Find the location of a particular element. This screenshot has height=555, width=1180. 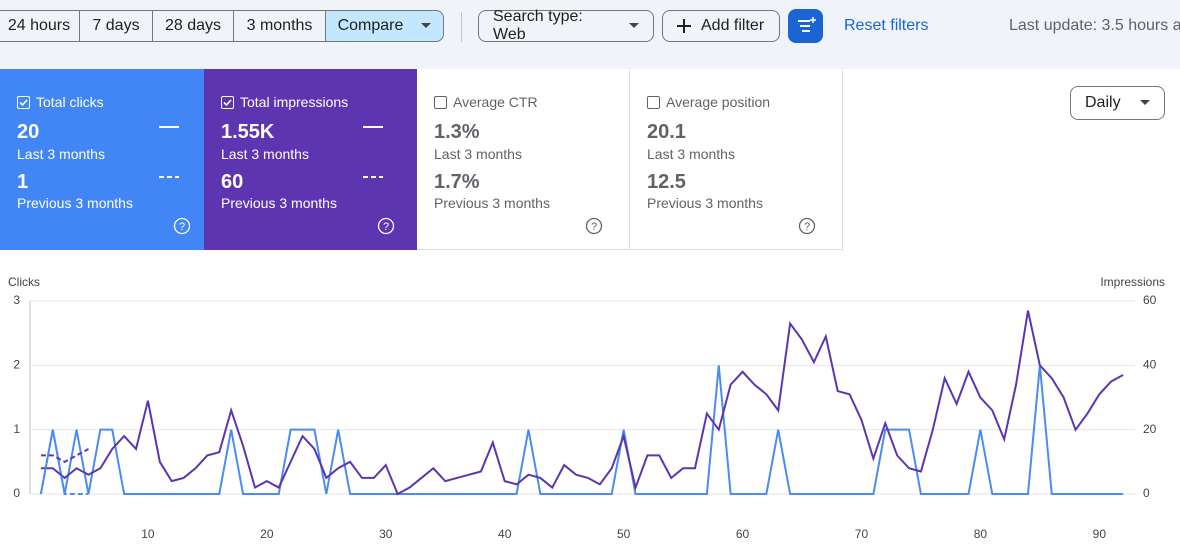

date-range-button: 3 months is located at coordinates (279, 26).